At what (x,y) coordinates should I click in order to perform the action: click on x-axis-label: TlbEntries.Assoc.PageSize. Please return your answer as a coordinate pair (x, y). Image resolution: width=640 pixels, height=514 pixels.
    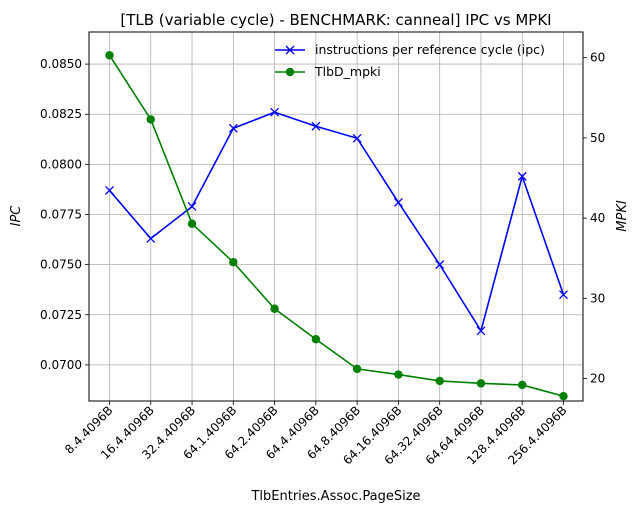
    Looking at the image, I should click on (335, 496).